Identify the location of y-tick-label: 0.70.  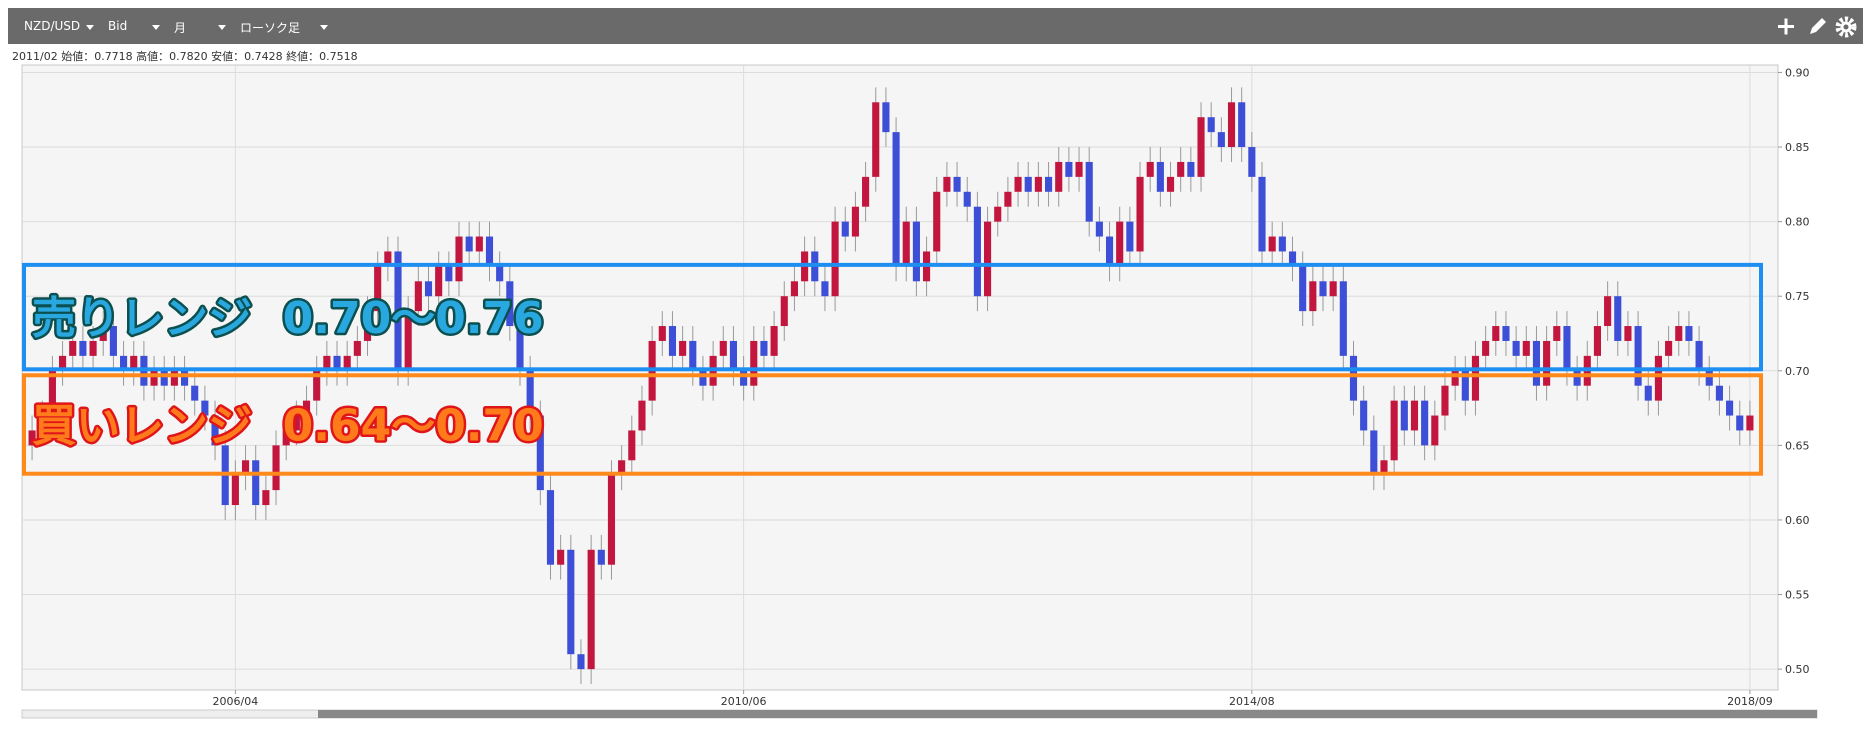
(1797, 371).